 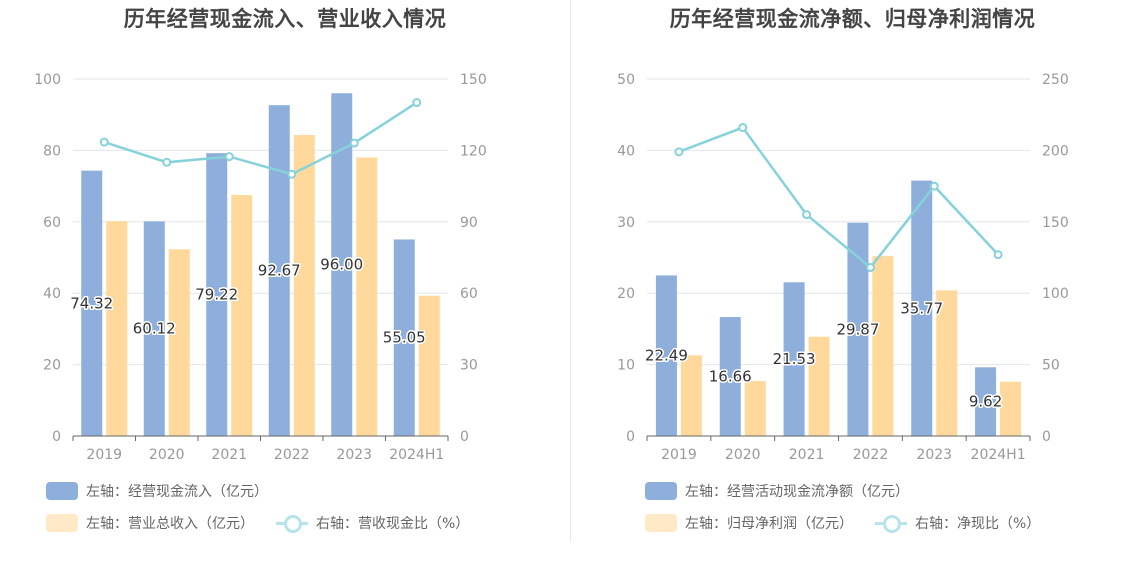 I want to click on right-tick-label: 60, so click(x=469, y=294).